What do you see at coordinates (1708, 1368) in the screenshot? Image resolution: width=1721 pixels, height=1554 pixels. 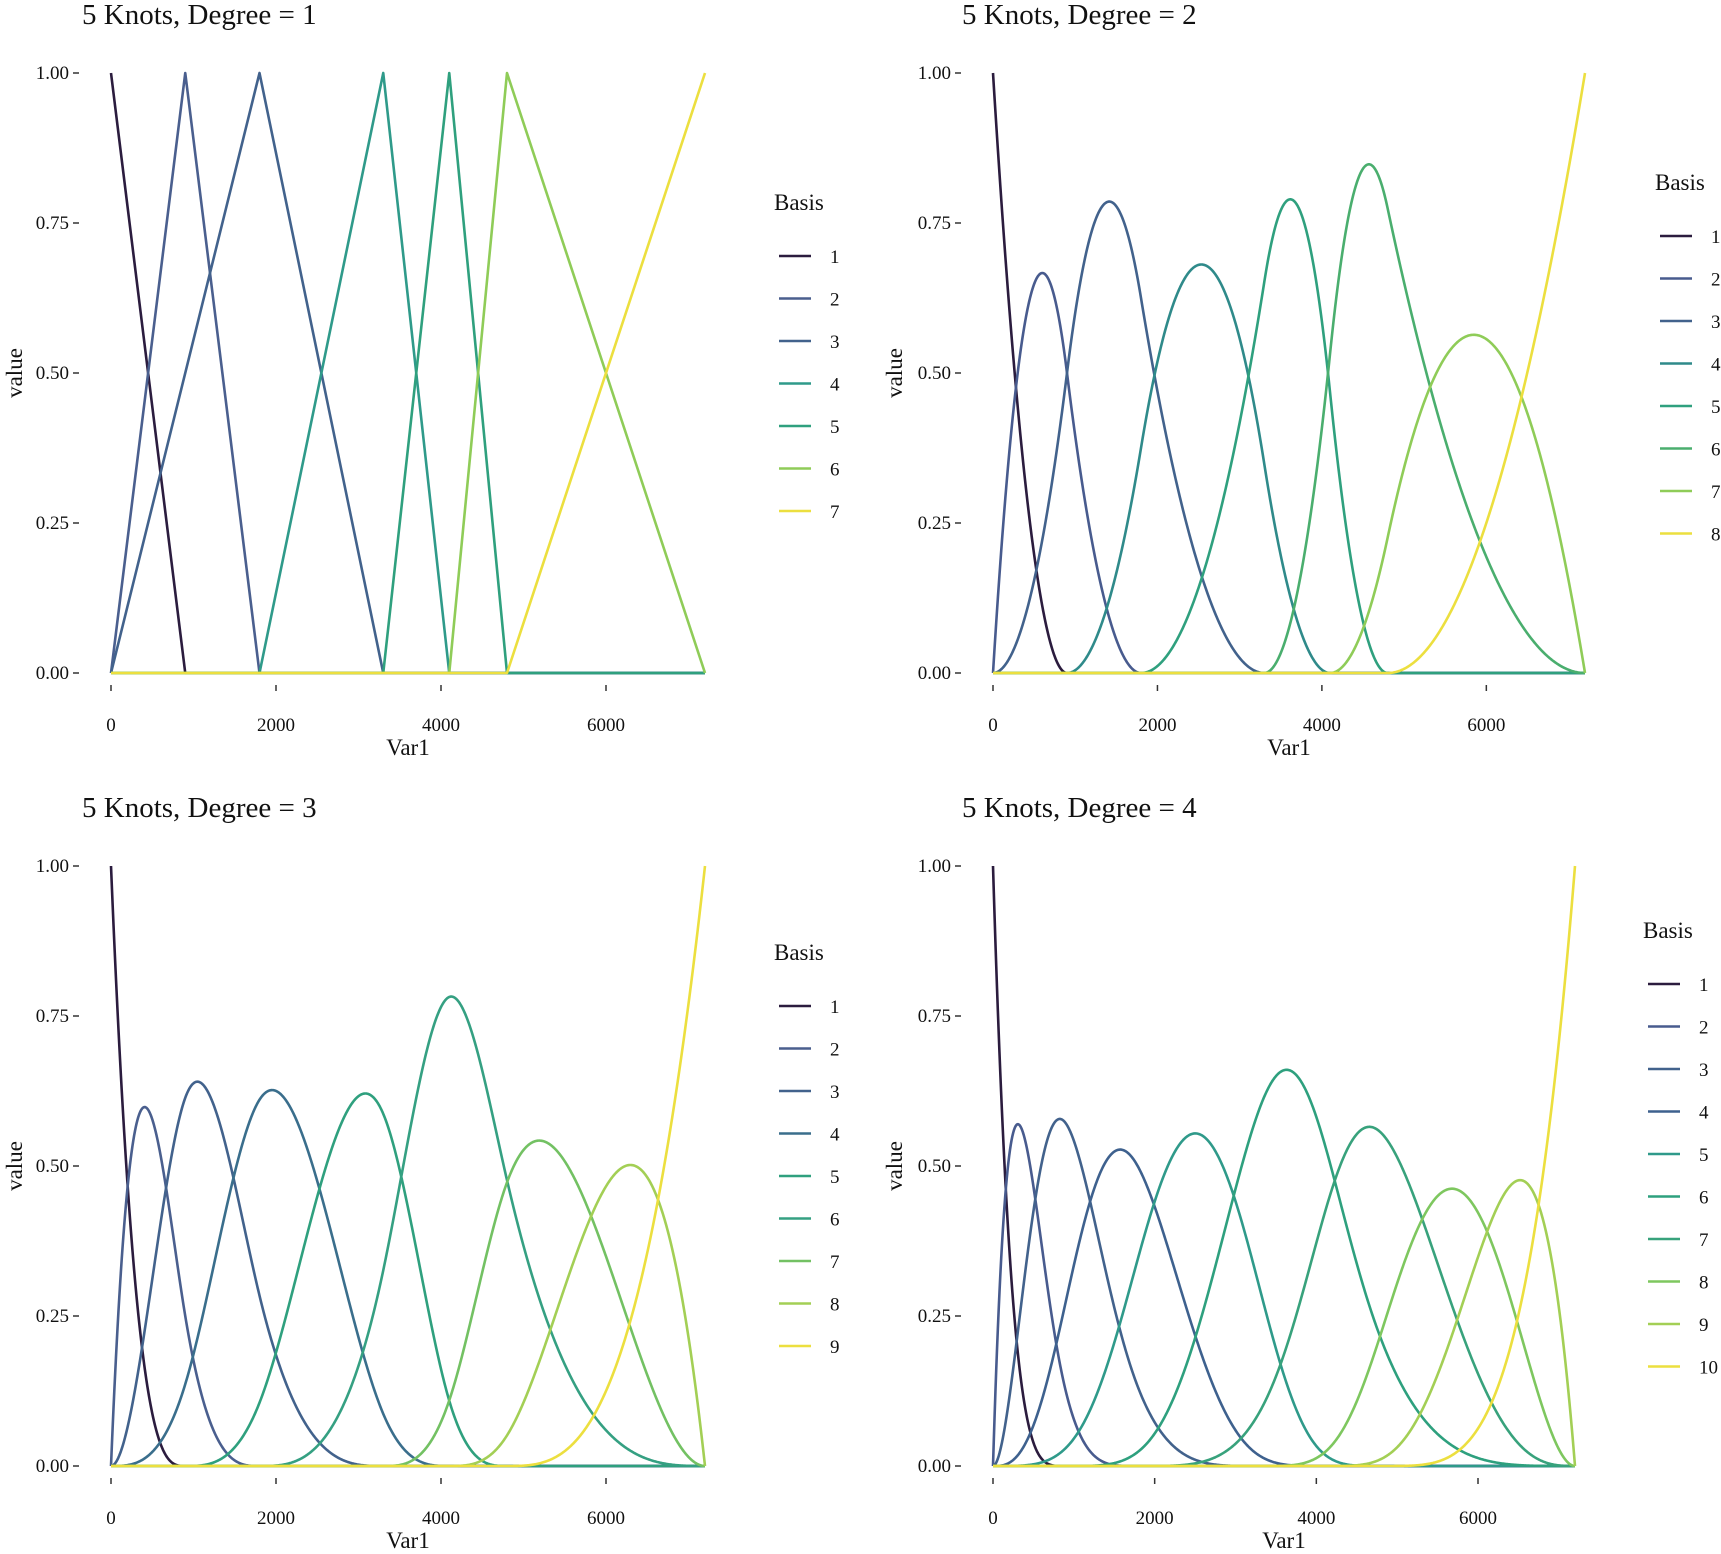 I see `legend-label-10: 10` at bounding box center [1708, 1368].